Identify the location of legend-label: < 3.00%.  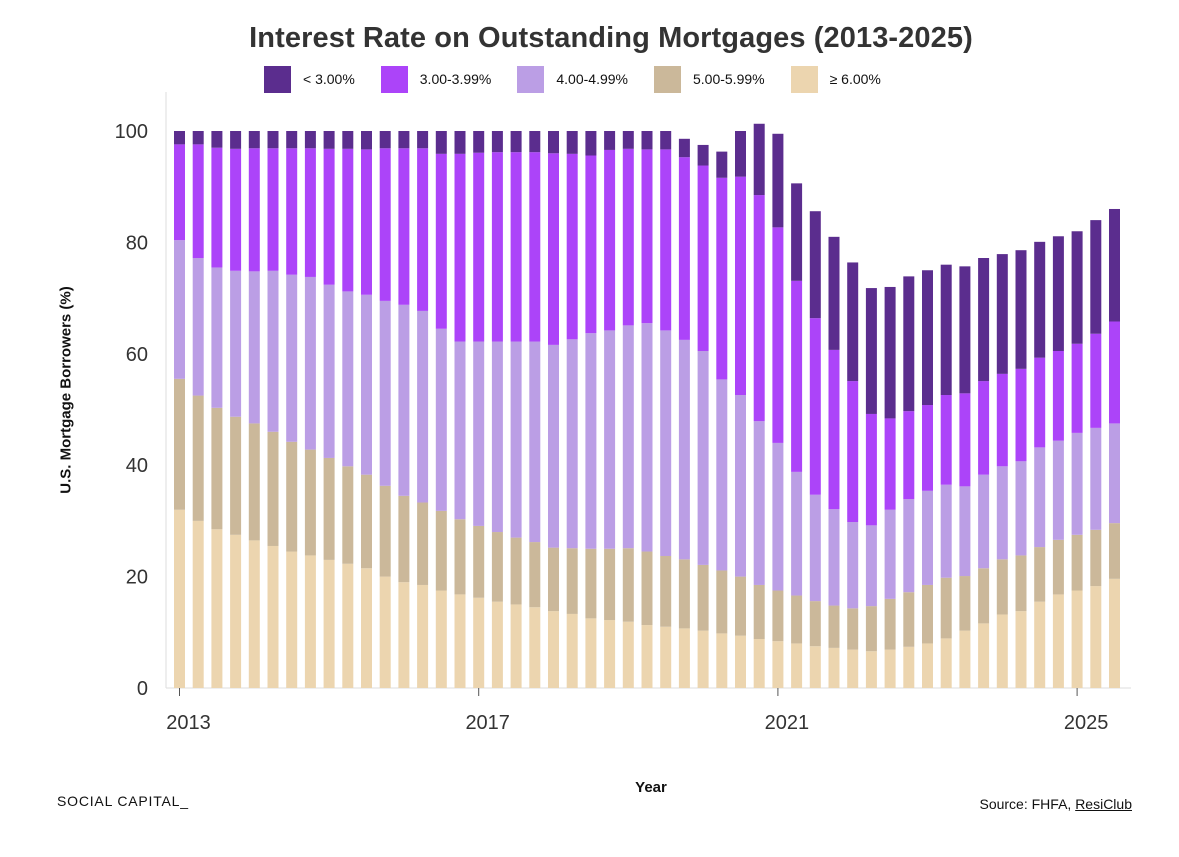
(329, 79).